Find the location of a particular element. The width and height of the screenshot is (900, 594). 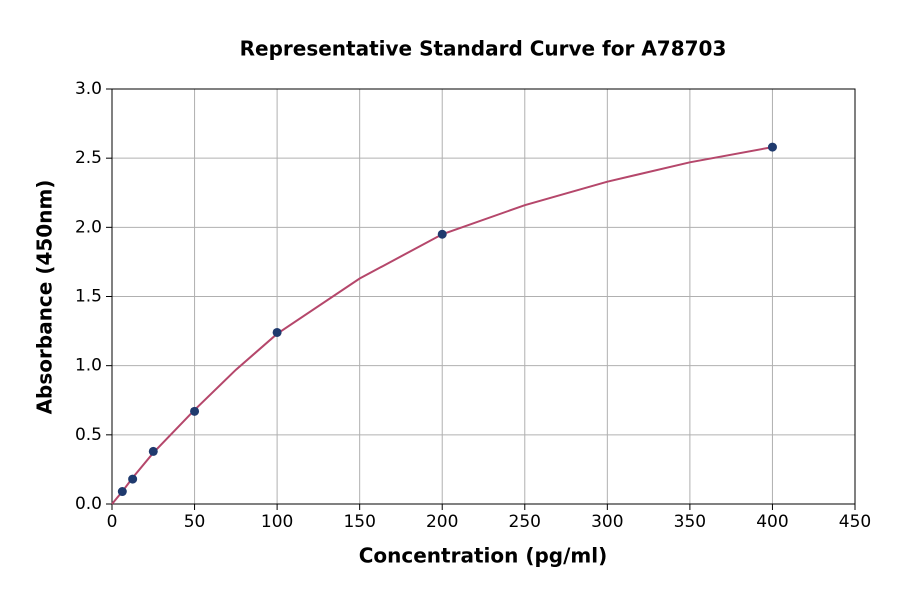

y-axis-label: Absorbance (450nm) is located at coordinates (45, 297).